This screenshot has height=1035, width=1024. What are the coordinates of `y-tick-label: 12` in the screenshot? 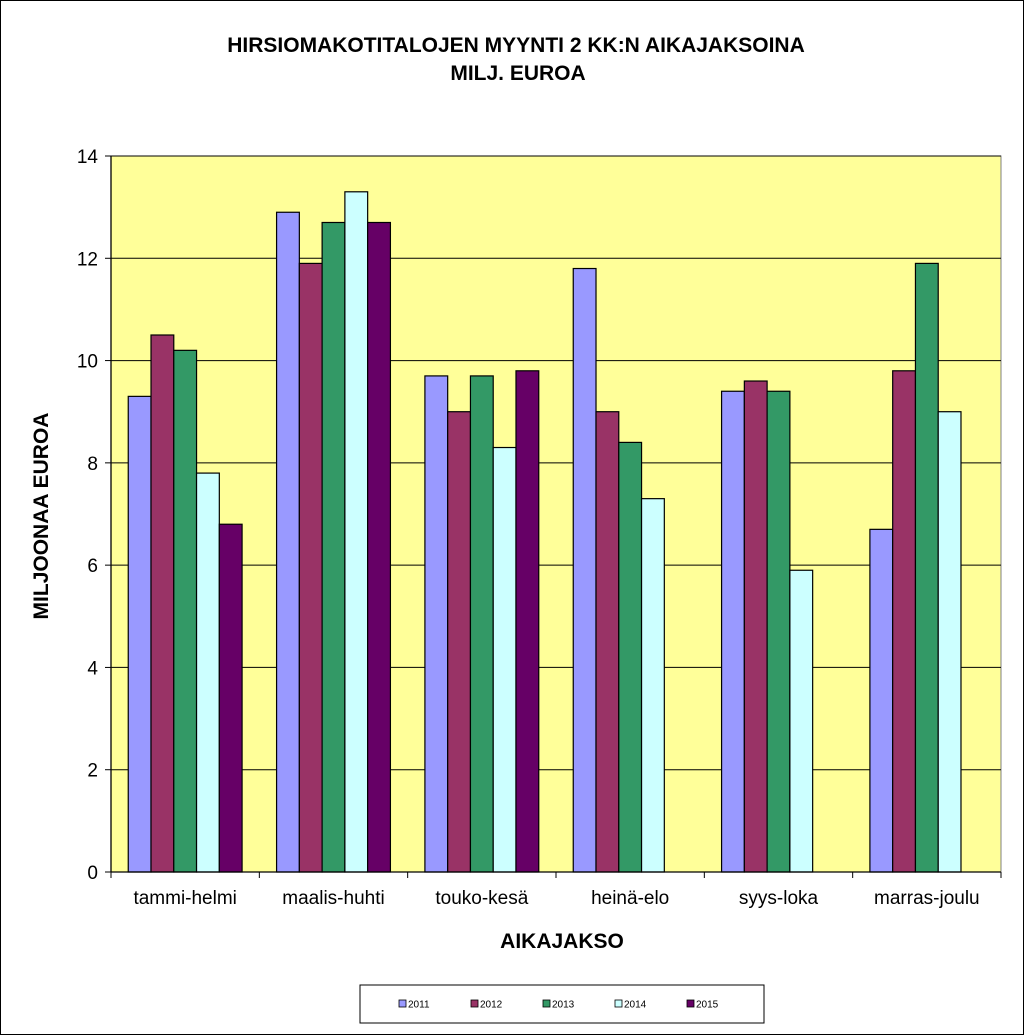 It's located at (87, 259).